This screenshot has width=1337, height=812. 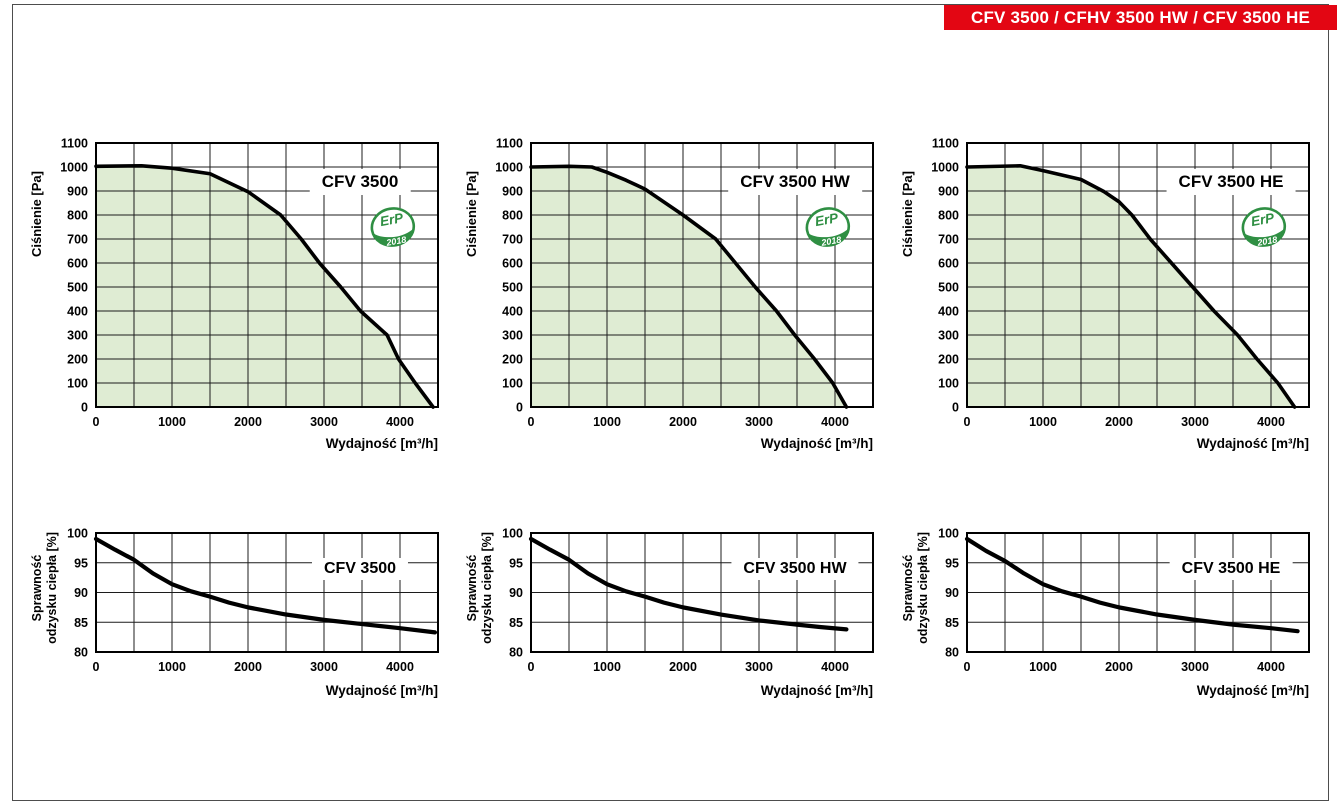 What do you see at coordinates (77, 360) in the screenshot?
I see `svg-text: 200` at bounding box center [77, 360].